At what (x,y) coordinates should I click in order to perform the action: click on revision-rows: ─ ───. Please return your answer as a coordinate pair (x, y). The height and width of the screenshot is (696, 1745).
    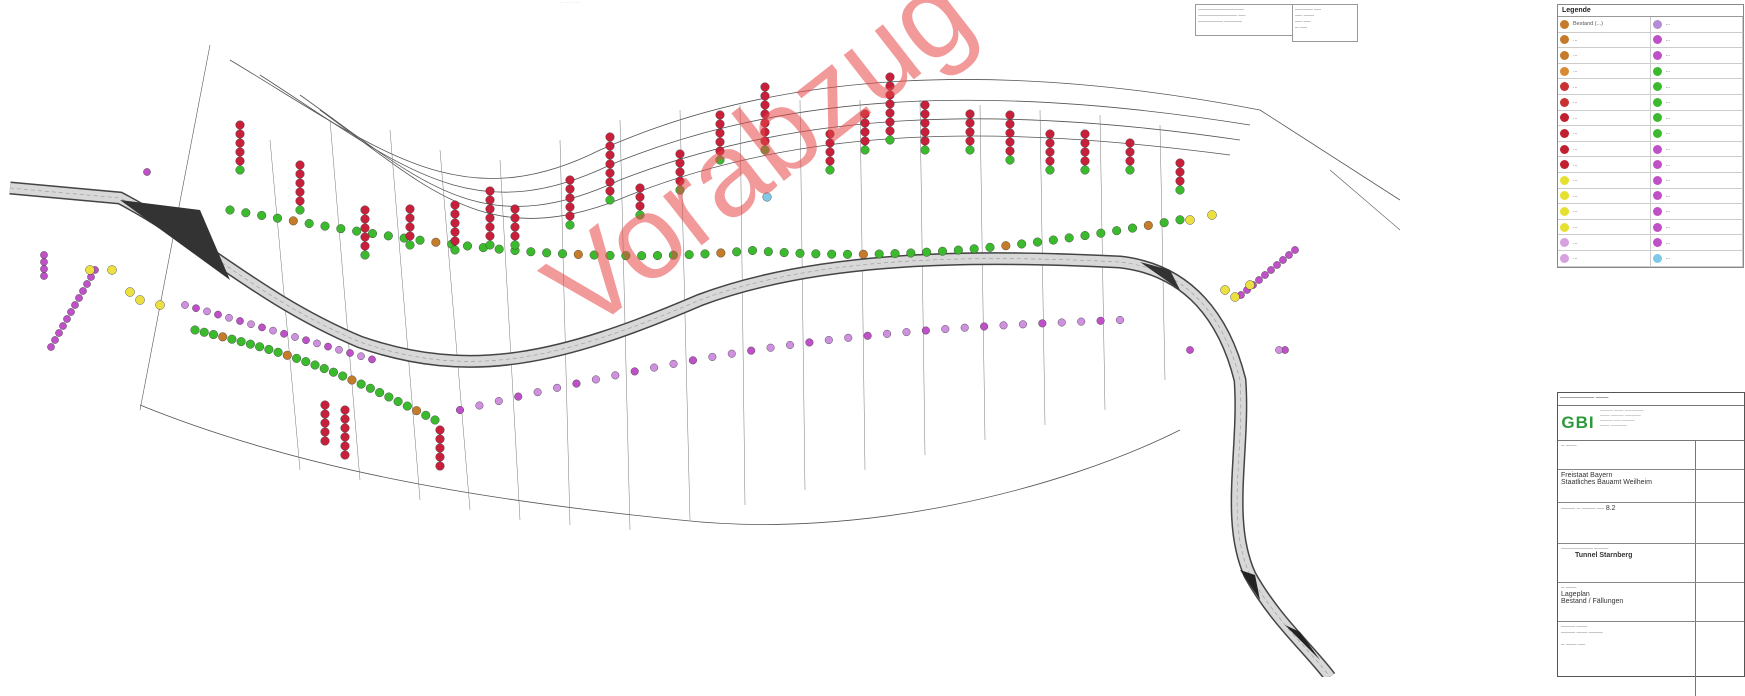
    Looking at the image, I should click on (1651, 455).